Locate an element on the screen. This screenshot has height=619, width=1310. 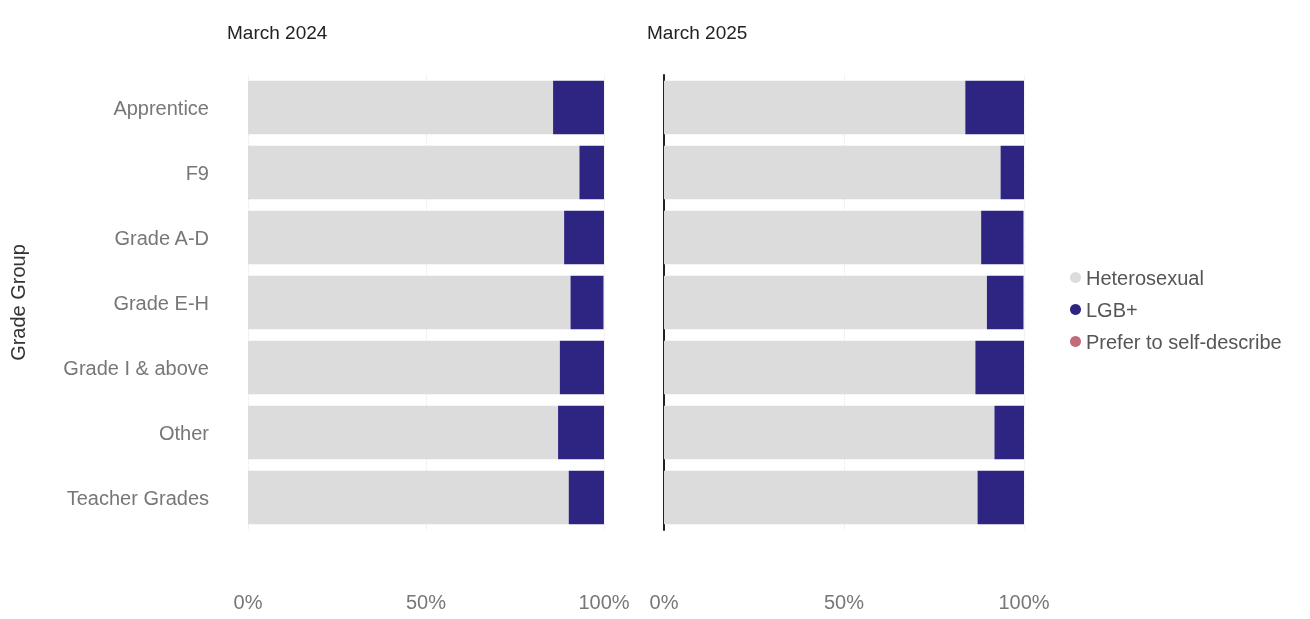
y-tick-label: Teacher Grades is located at coordinates (137, 497).